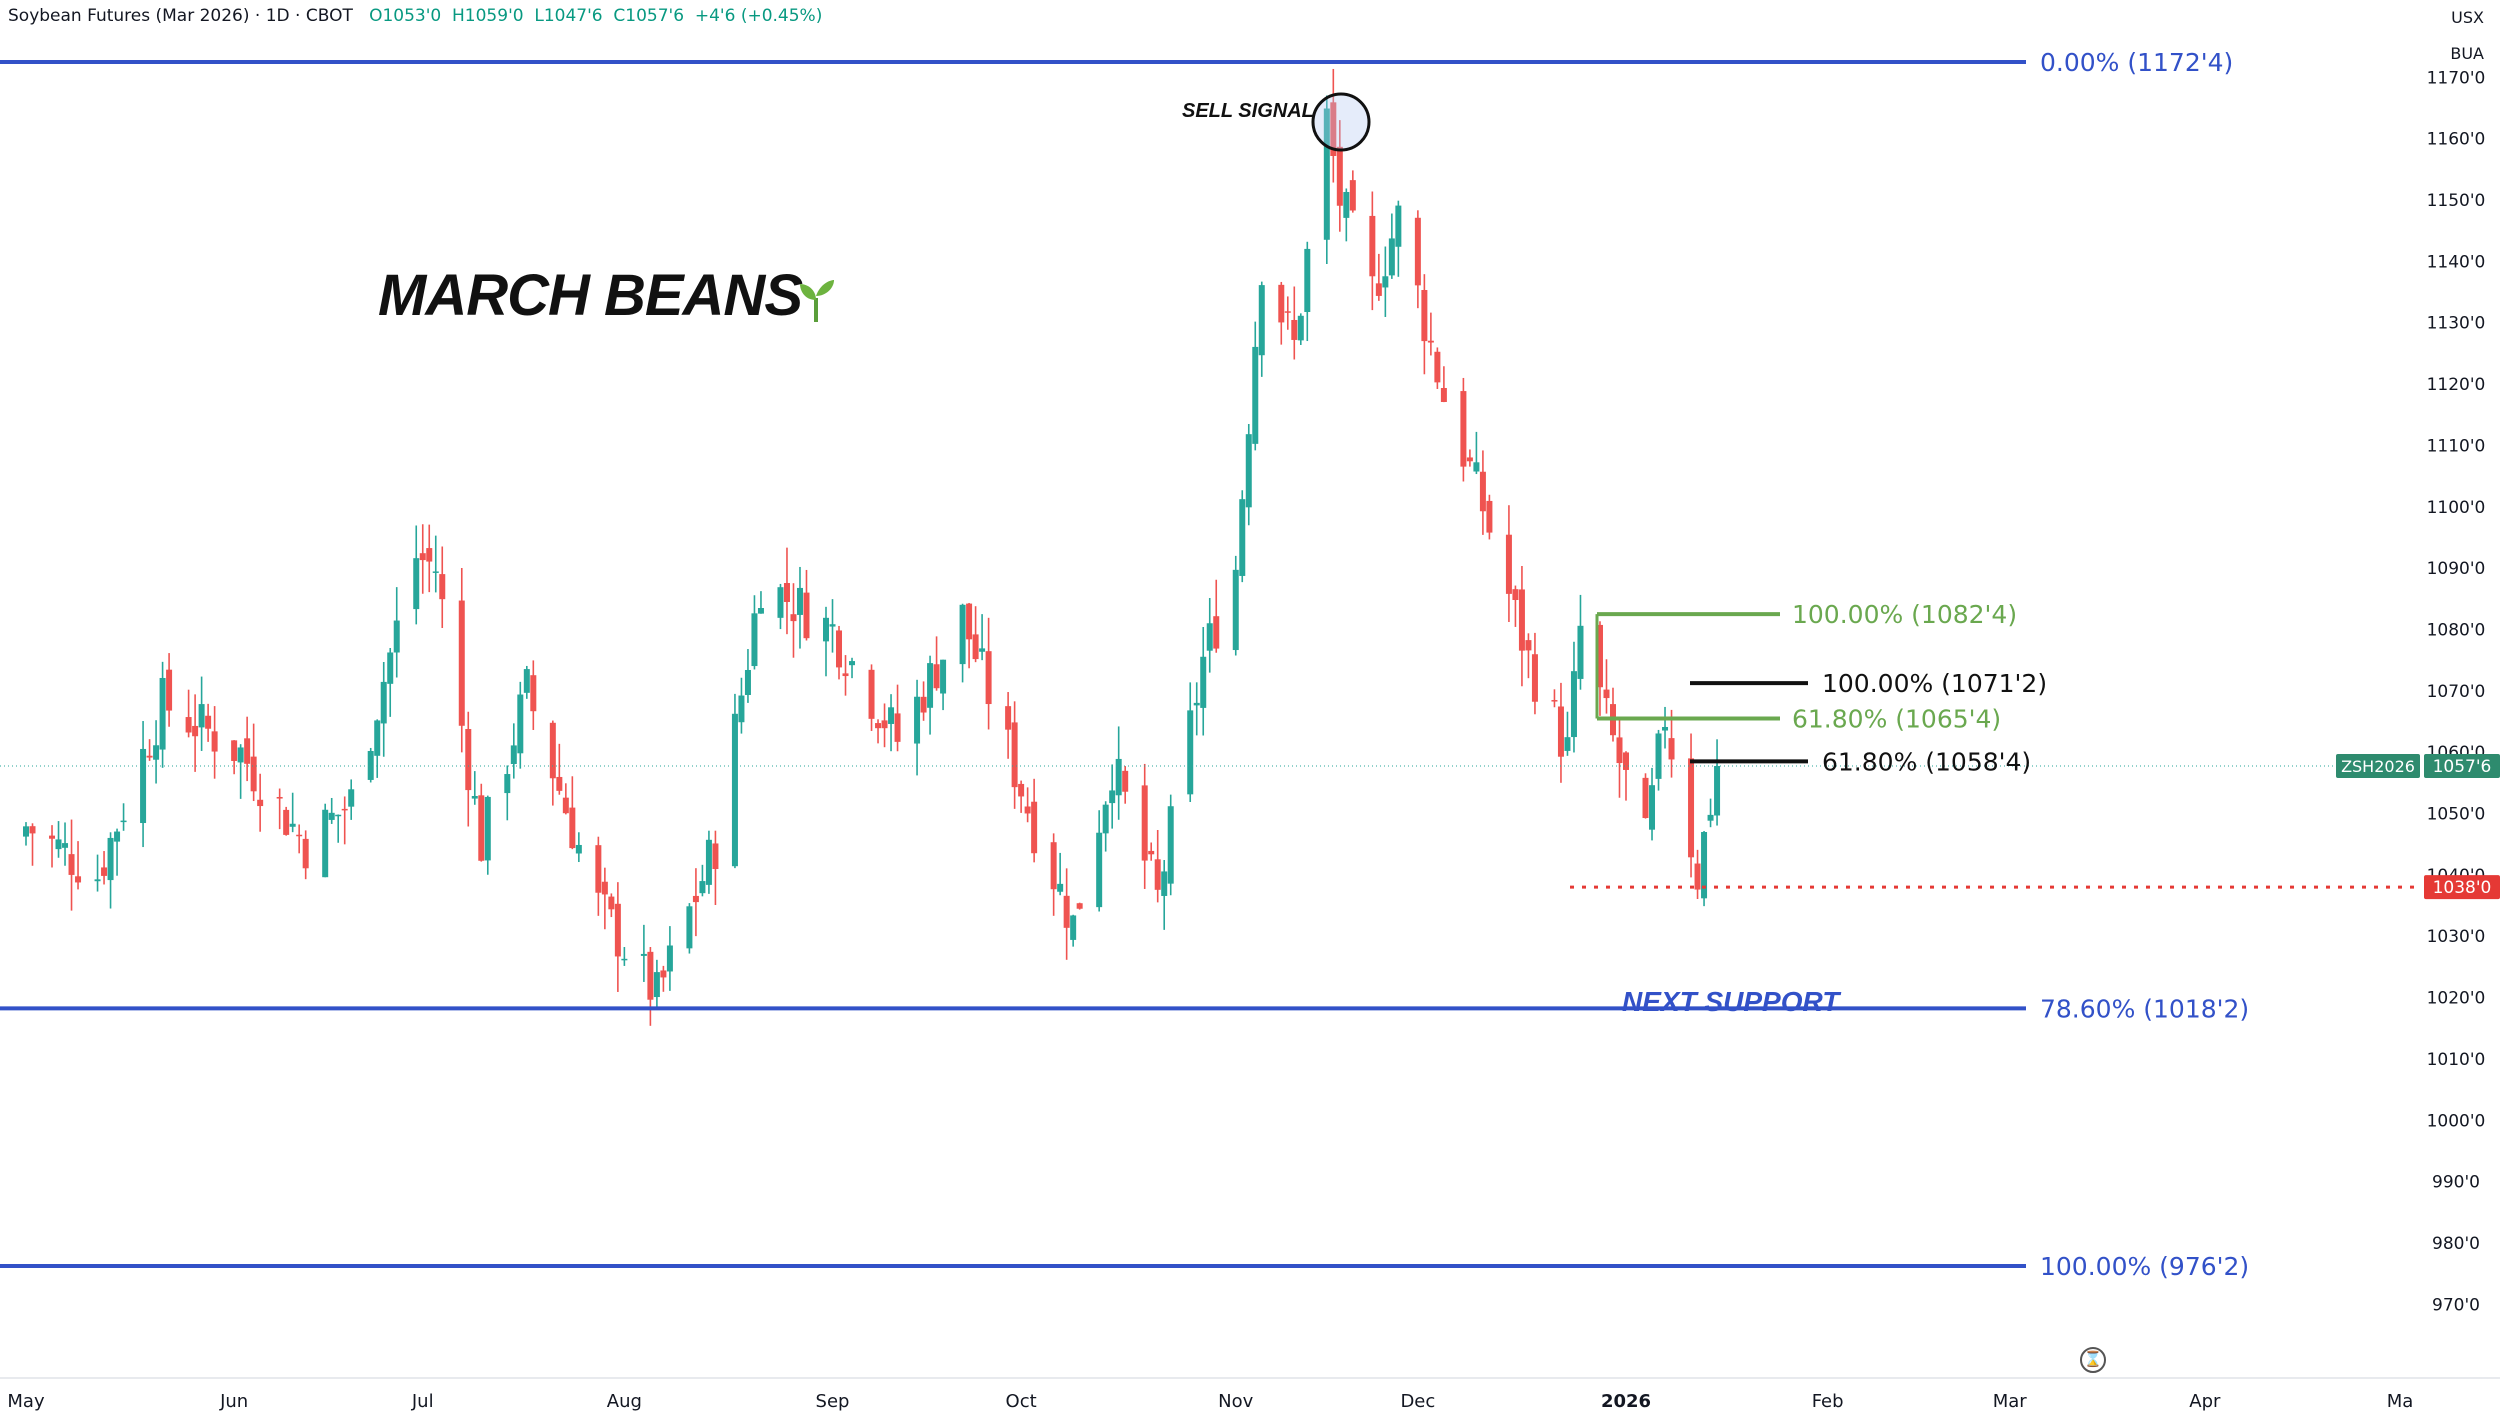 This screenshot has height=1412, width=2500. Describe the element at coordinates (1341, 122) in the screenshot. I see `sell-signal-circle` at that location.